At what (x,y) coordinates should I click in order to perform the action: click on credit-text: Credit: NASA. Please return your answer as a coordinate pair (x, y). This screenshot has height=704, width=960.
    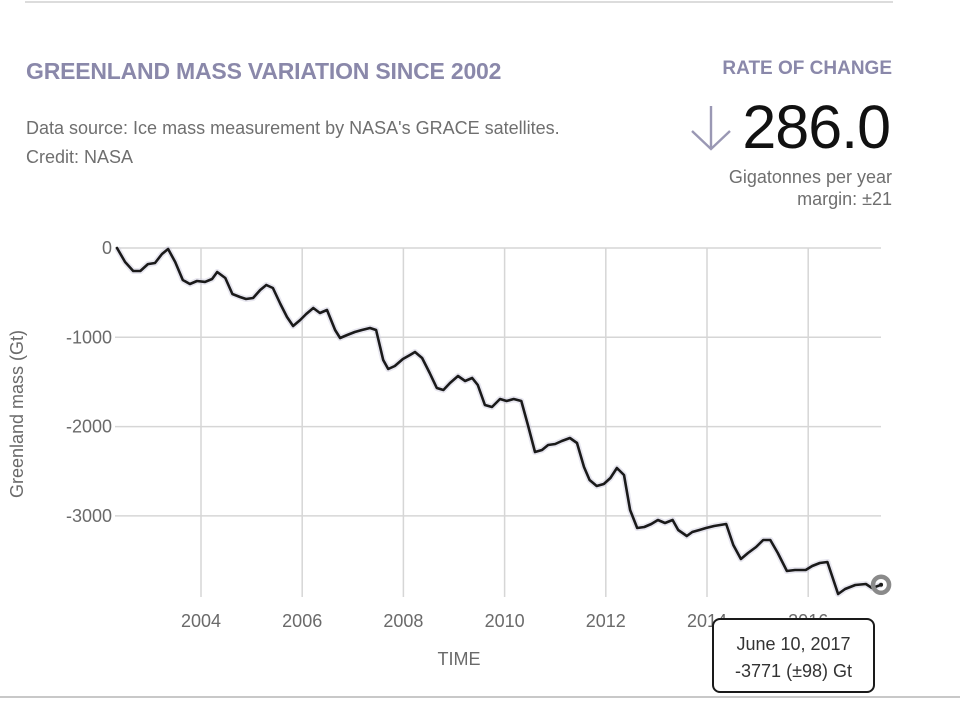
    Looking at the image, I should click on (80, 157).